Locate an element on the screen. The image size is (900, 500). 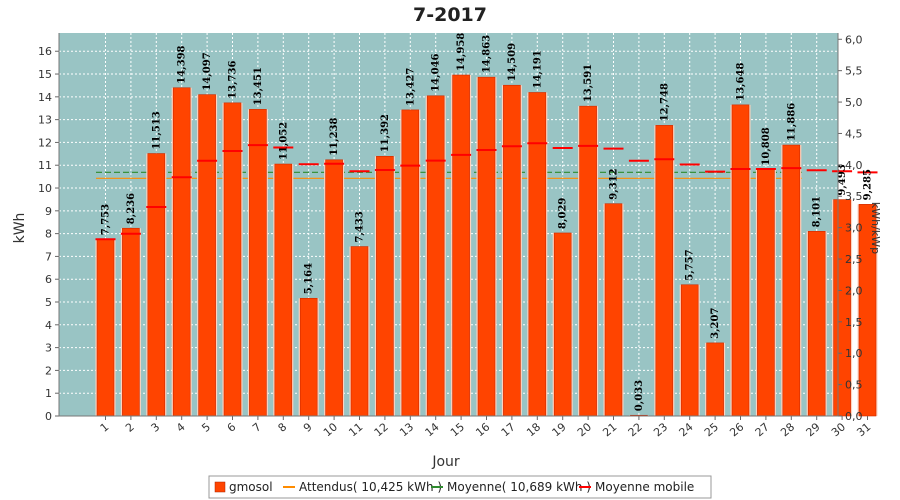
y2-tick-label: 2,5 is located at coordinates (854, 259).